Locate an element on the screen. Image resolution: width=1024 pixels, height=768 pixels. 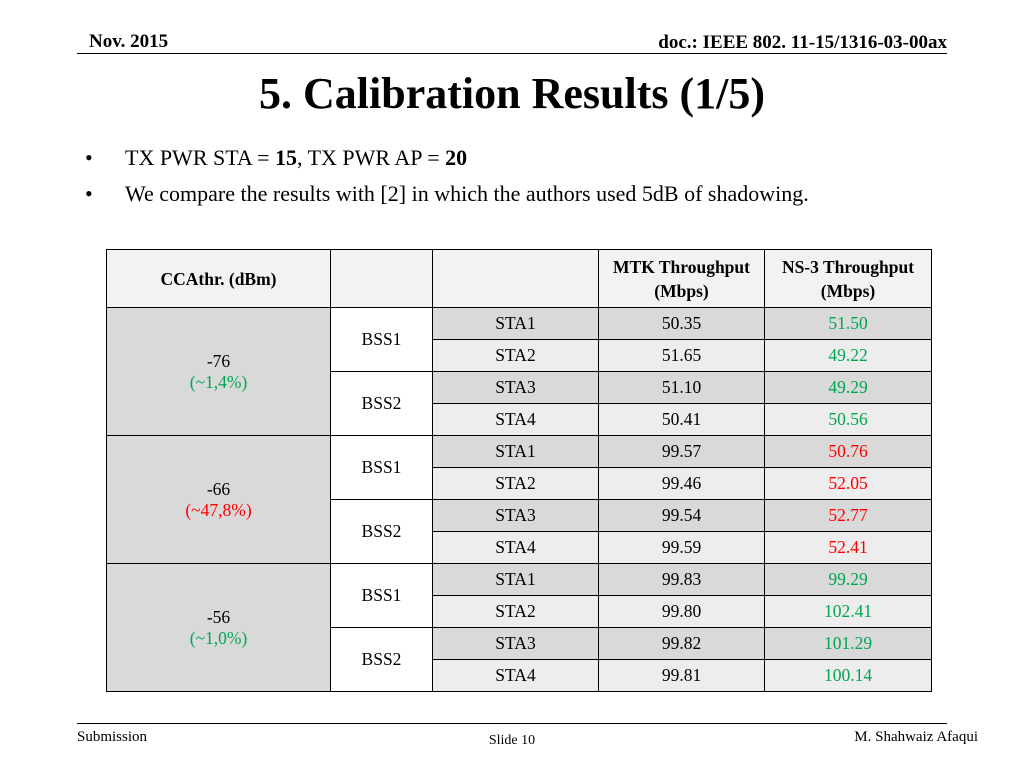
table-row: -56 (~1,0%) BSS1 STA1 99.83 99.29 is located at coordinates (519, 627).